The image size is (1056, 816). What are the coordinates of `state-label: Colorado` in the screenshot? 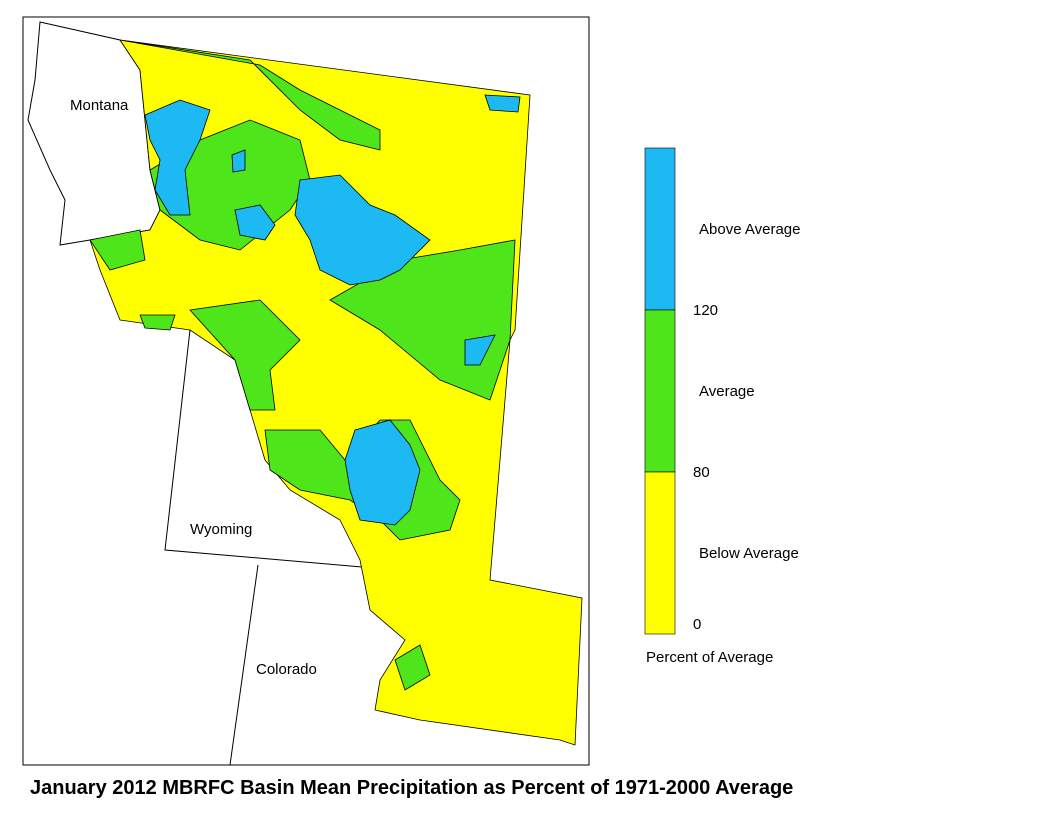 It's located at (286, 669).